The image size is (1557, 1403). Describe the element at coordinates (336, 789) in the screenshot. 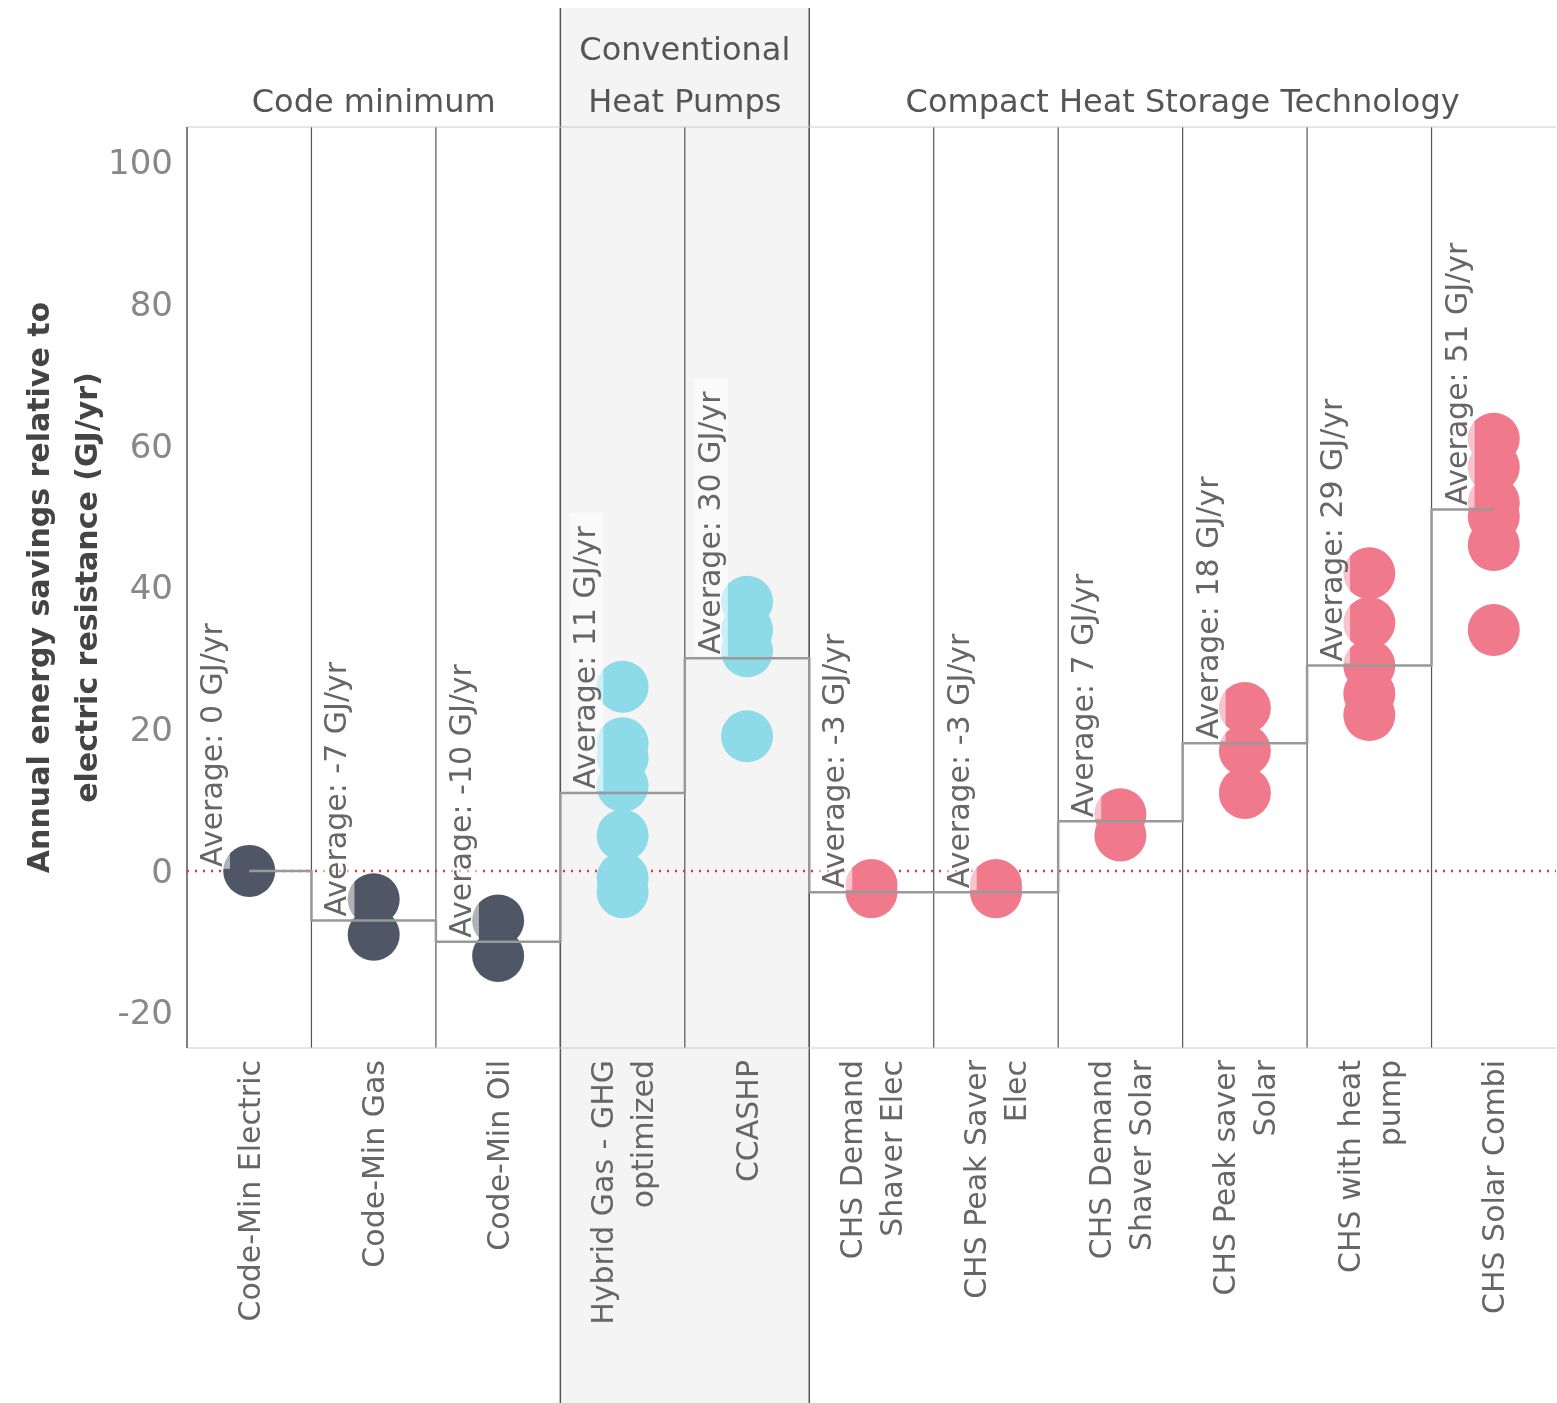

I see `annotation: Average: -7 GJ/yr` at that location.